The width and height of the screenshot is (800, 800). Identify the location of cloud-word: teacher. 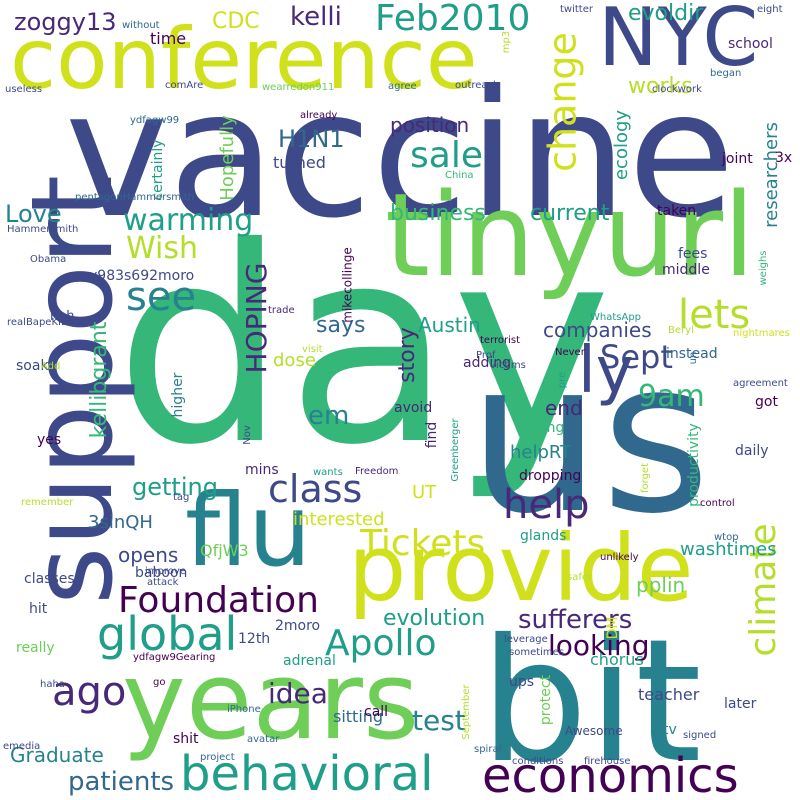
(669, 694).